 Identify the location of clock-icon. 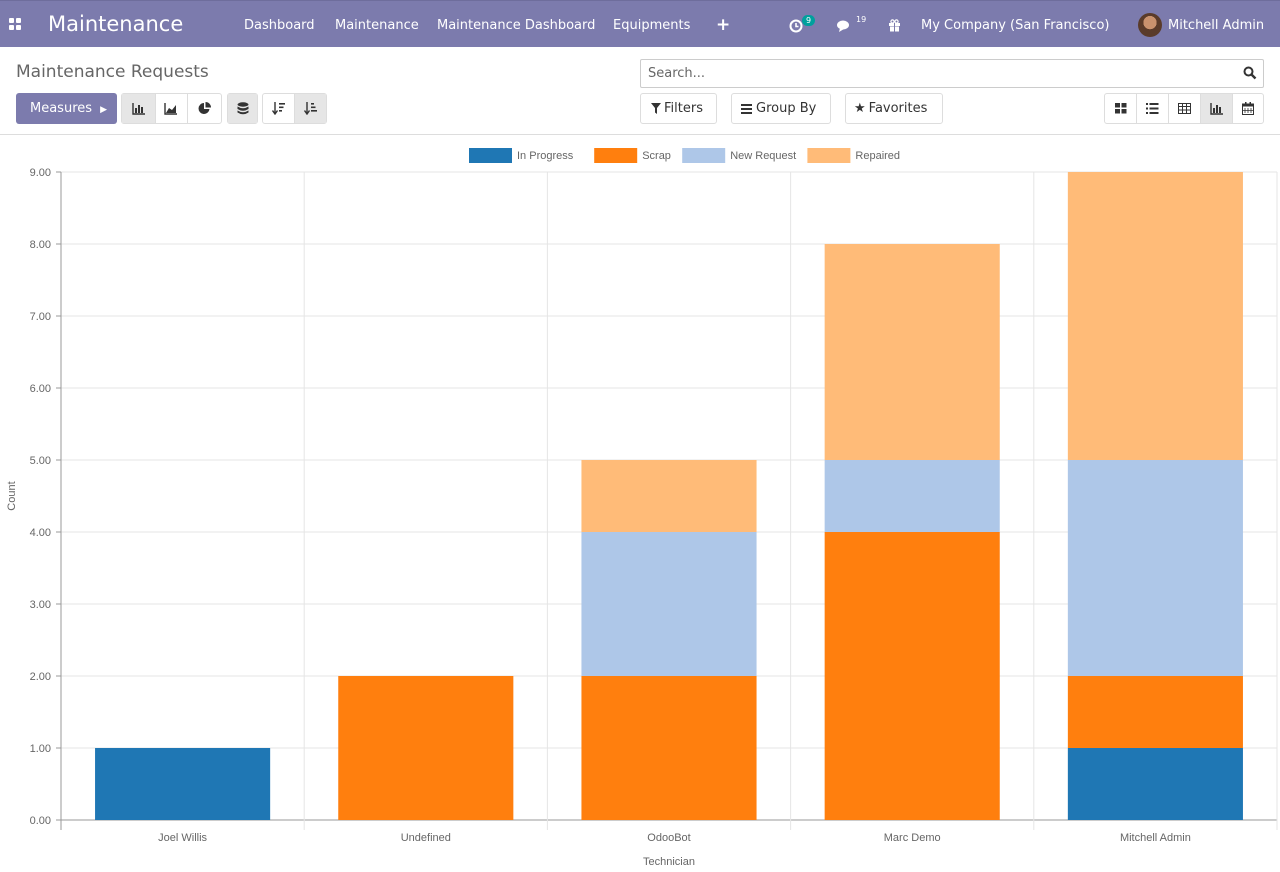
(796, 26).